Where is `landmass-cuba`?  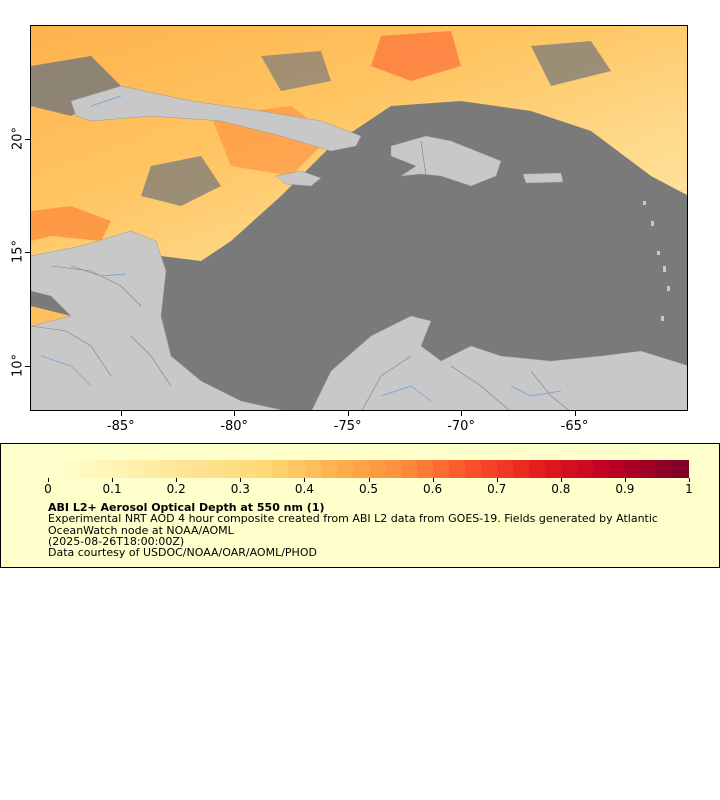
landmass-cuba is located at coordinates (216, 118).